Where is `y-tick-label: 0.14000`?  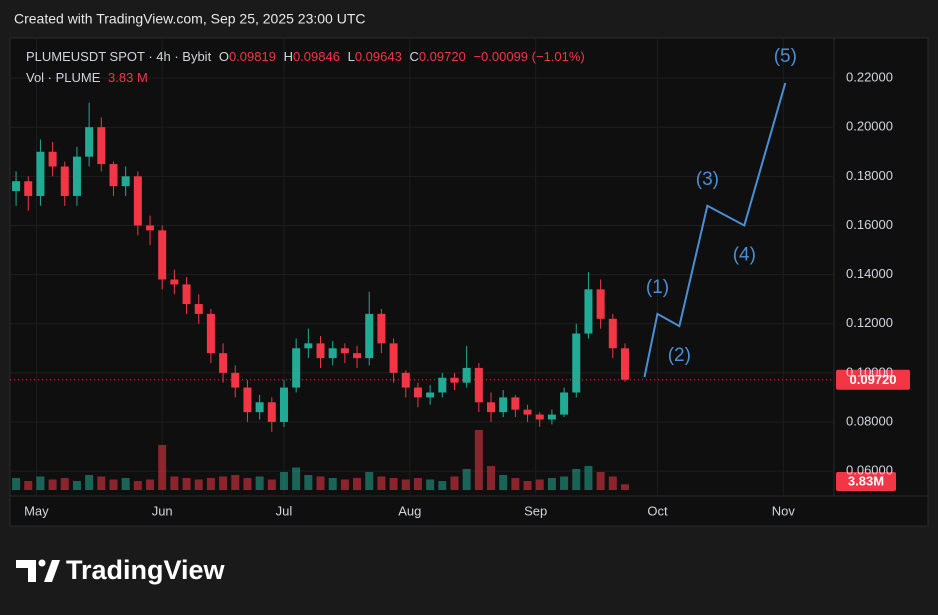 y-tick-label: 0.14000 is located at coordinates (869, 273).